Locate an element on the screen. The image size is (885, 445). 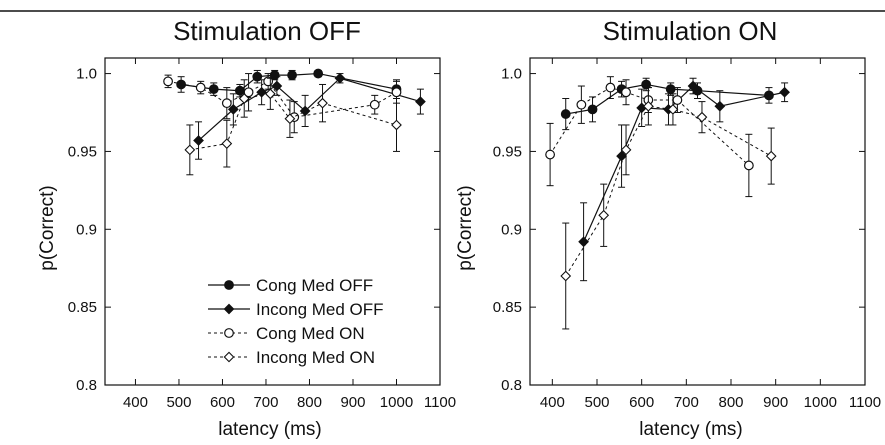
series-incong-med-off is located at coordinates (309, 116).